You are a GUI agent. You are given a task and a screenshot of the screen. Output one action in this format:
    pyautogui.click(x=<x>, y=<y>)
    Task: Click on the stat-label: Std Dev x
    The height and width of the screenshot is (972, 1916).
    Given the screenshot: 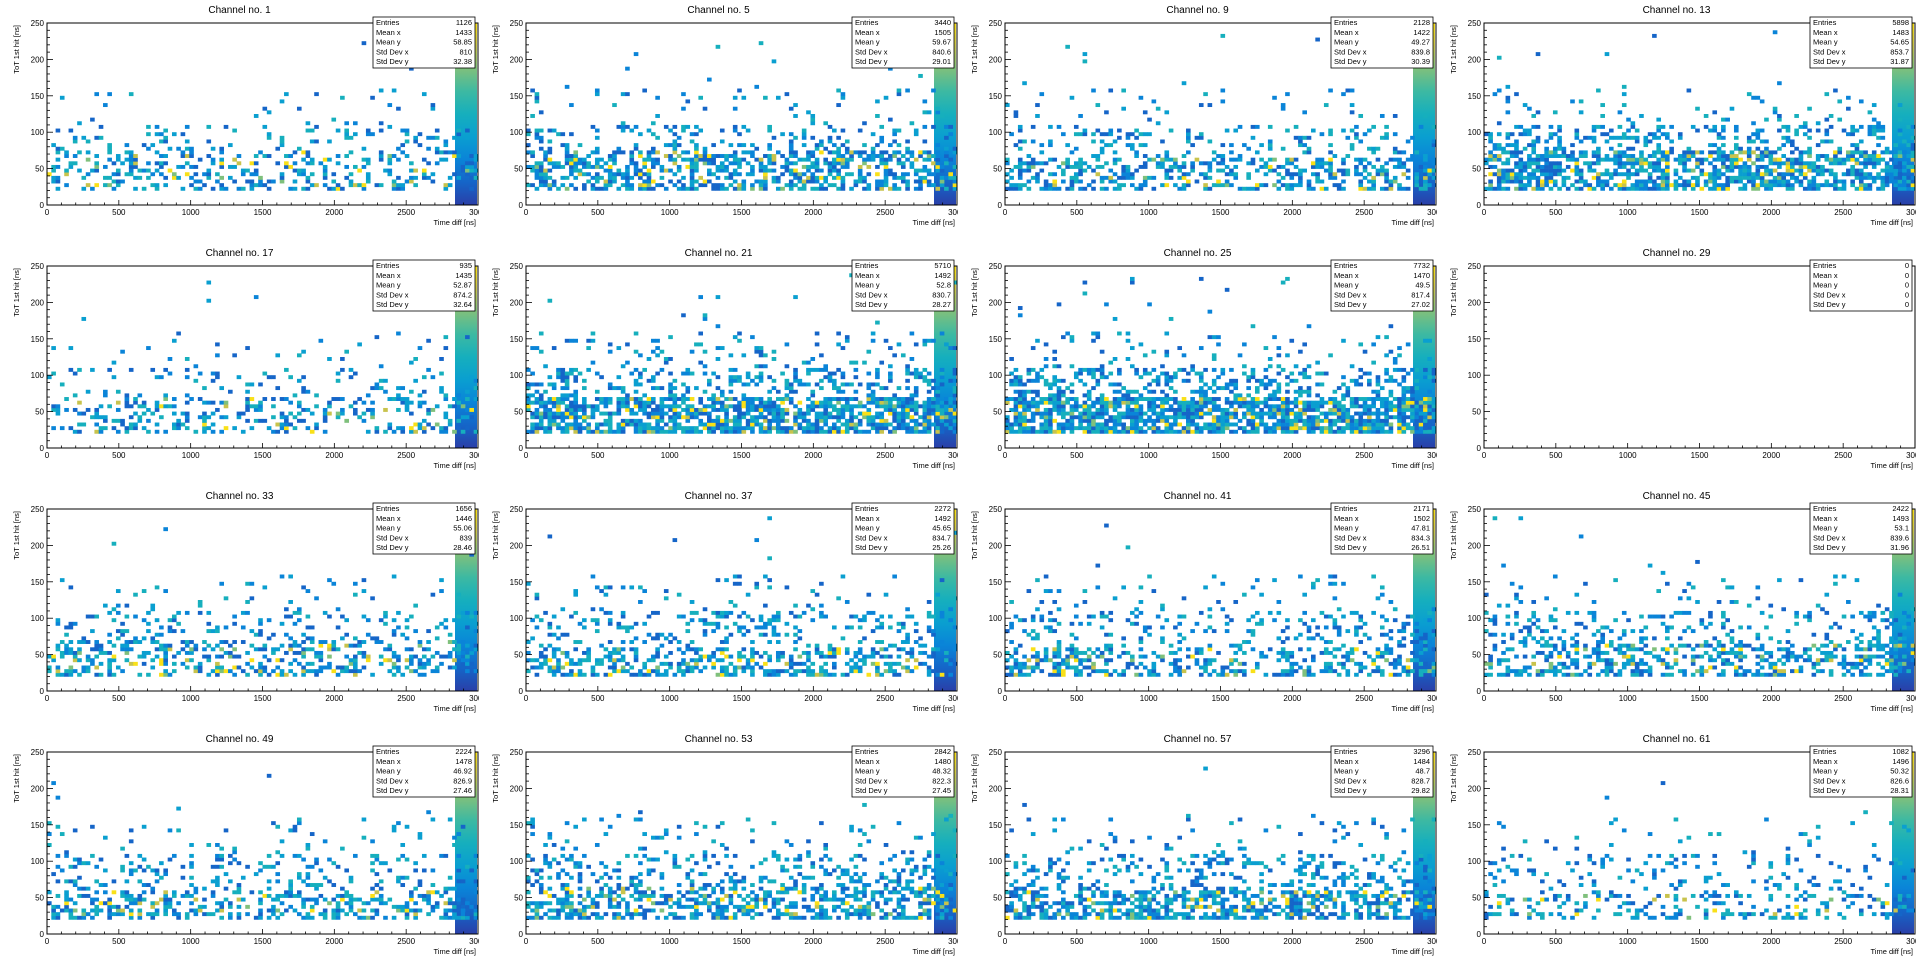 What is the action you would take?
    pyautogui.click(x=1350, y=51)
    